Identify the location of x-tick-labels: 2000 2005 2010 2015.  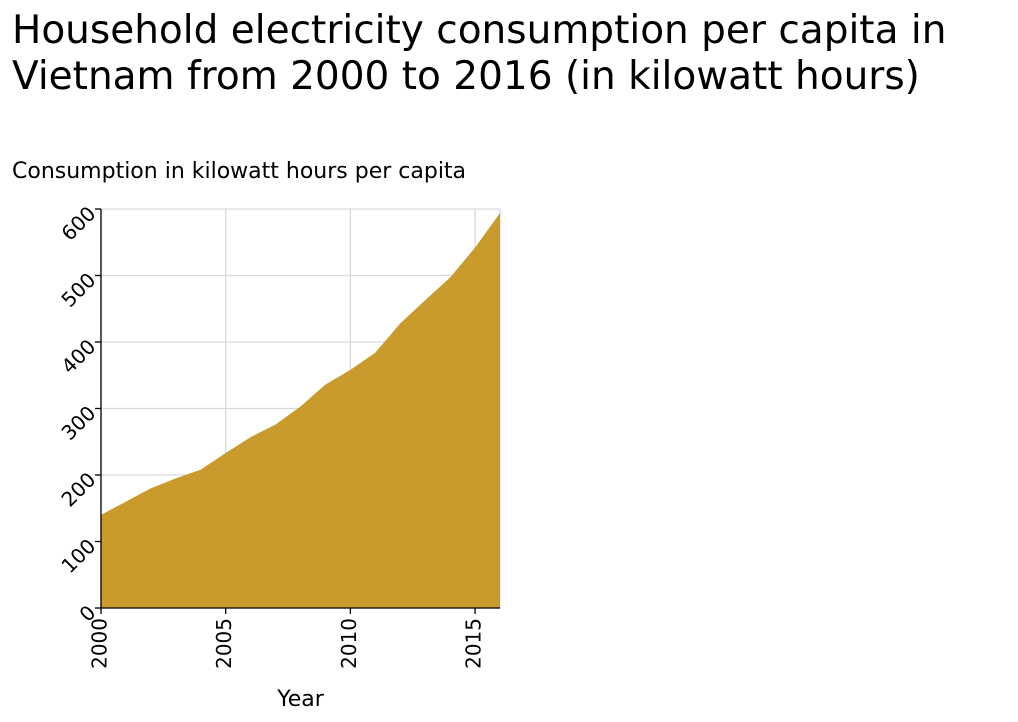
(287, 643).